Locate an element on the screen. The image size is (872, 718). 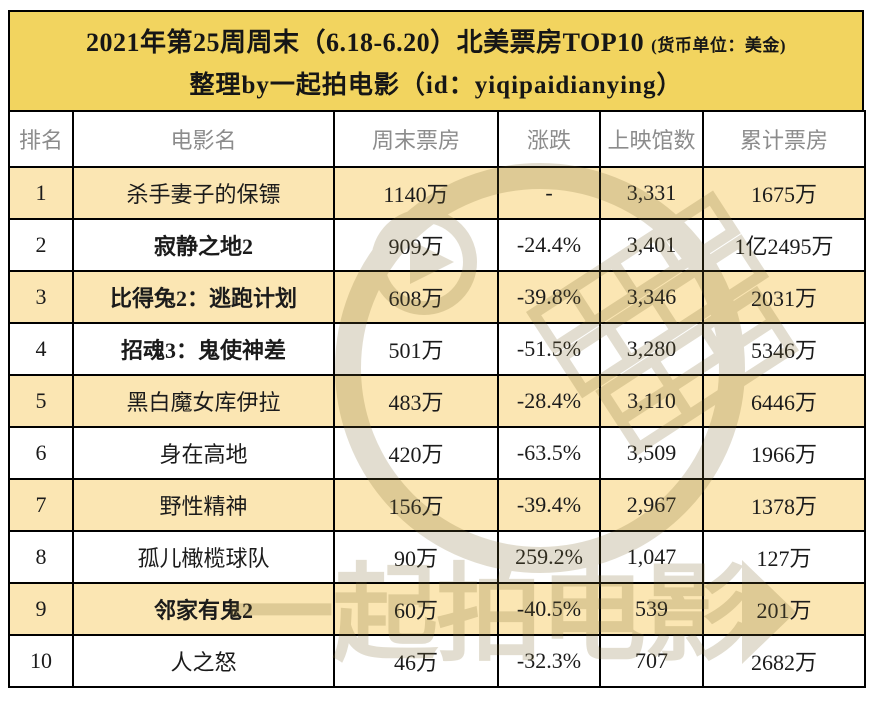
column-header-weekend: 周末票房 is located at coordinates (416, 139).